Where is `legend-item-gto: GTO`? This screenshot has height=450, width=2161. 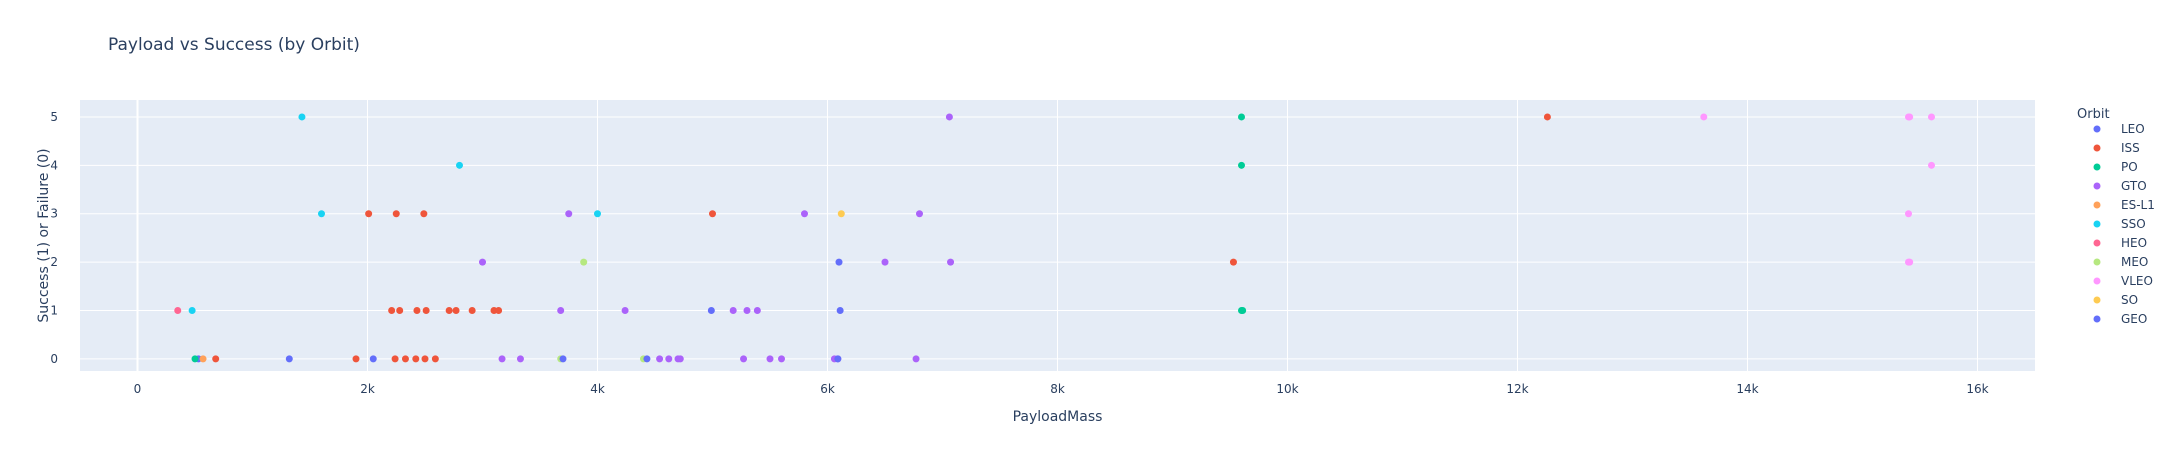 legend-item-gto: GTO is located at coordinates (2120, 186).